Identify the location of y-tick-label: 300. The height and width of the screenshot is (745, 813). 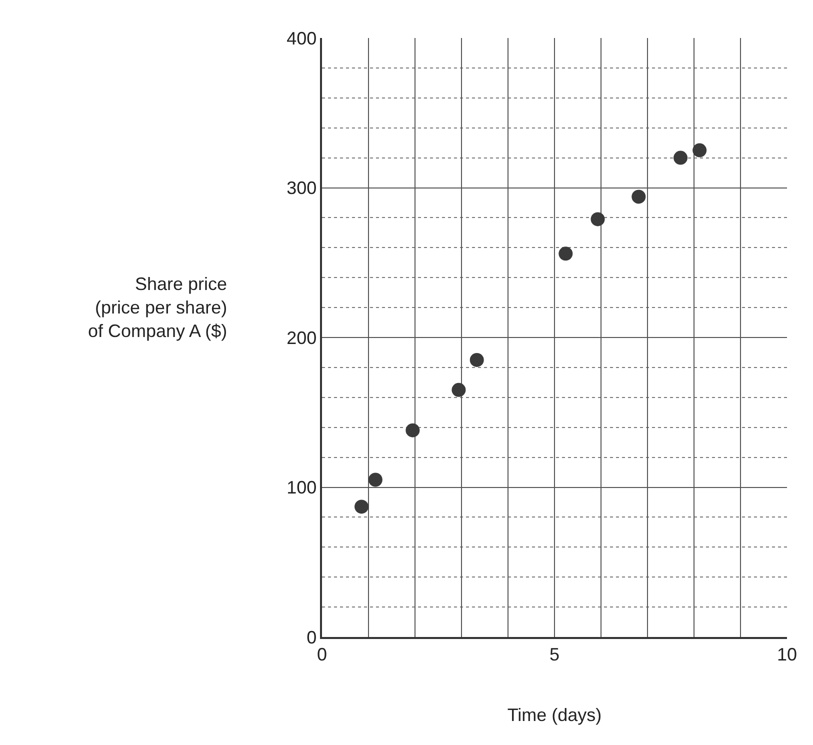
(301, 188).